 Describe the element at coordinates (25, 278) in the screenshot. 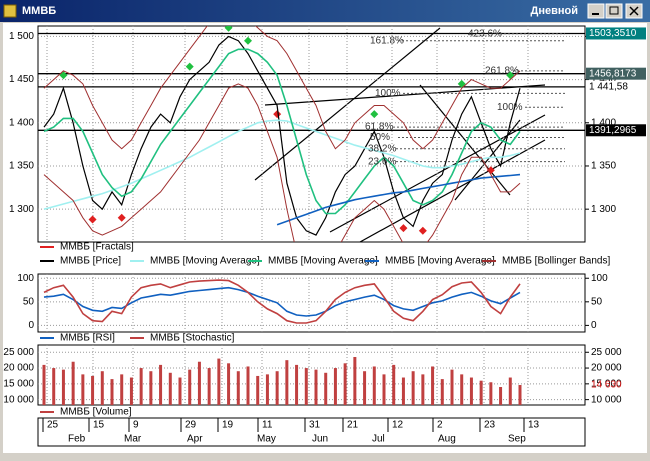

I see `y-tick-label: 100` at that location.